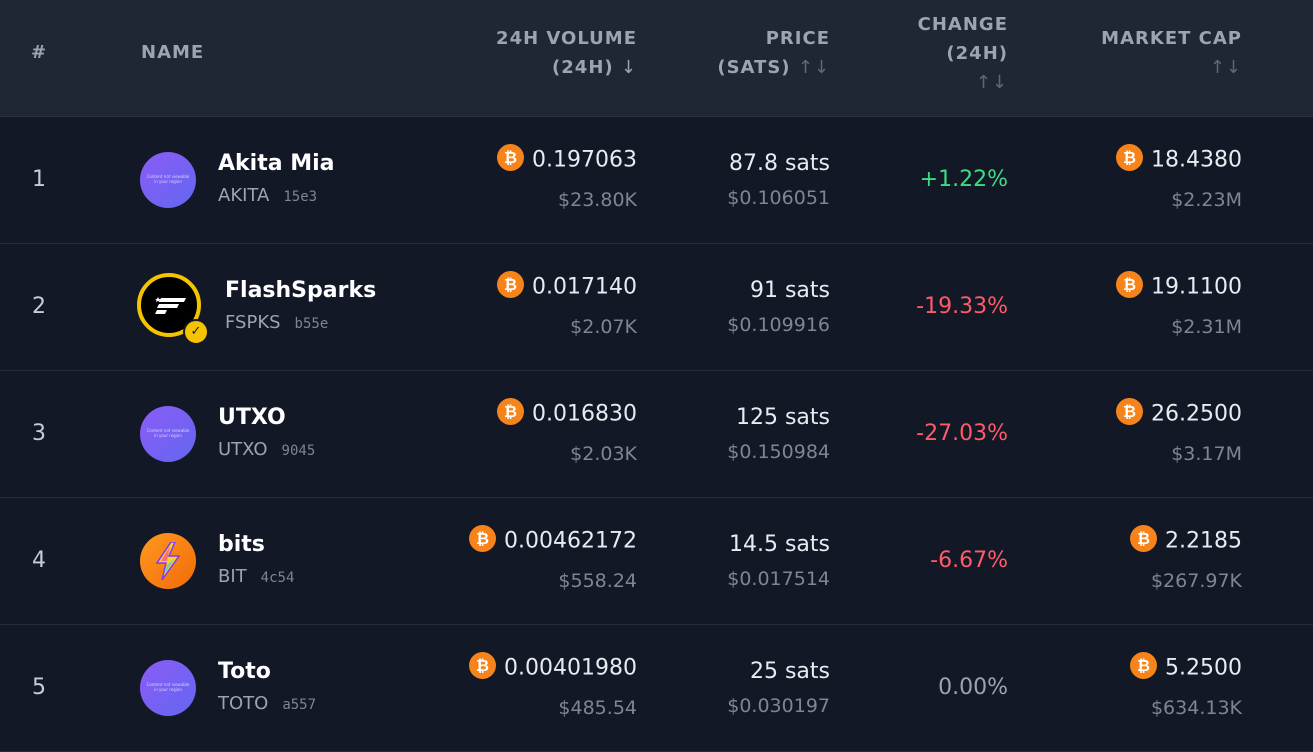 This screenshot has height=752, width=1313. What do you see at coordinates (778, 198) in the screenshot?
I see `price-usd: $0.106051` at bounding box center [778, 198].